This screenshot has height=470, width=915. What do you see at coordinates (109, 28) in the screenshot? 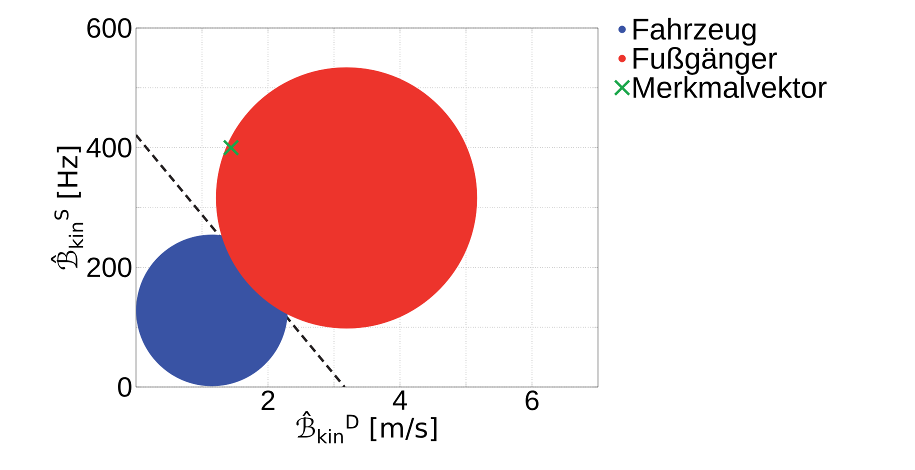
I see `y-tick-label: 600` at bounding box center [109, 28].